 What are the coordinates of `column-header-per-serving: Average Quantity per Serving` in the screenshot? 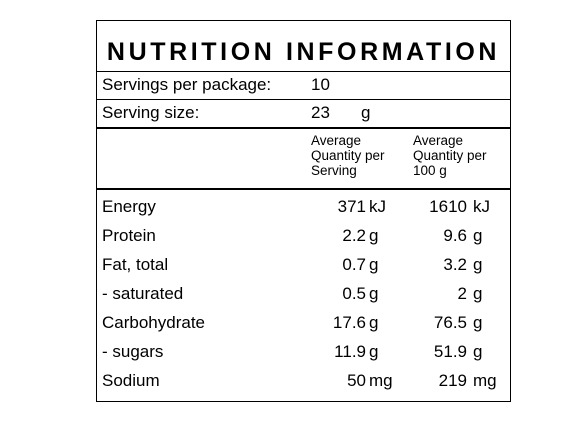 It's located at (348, 155).